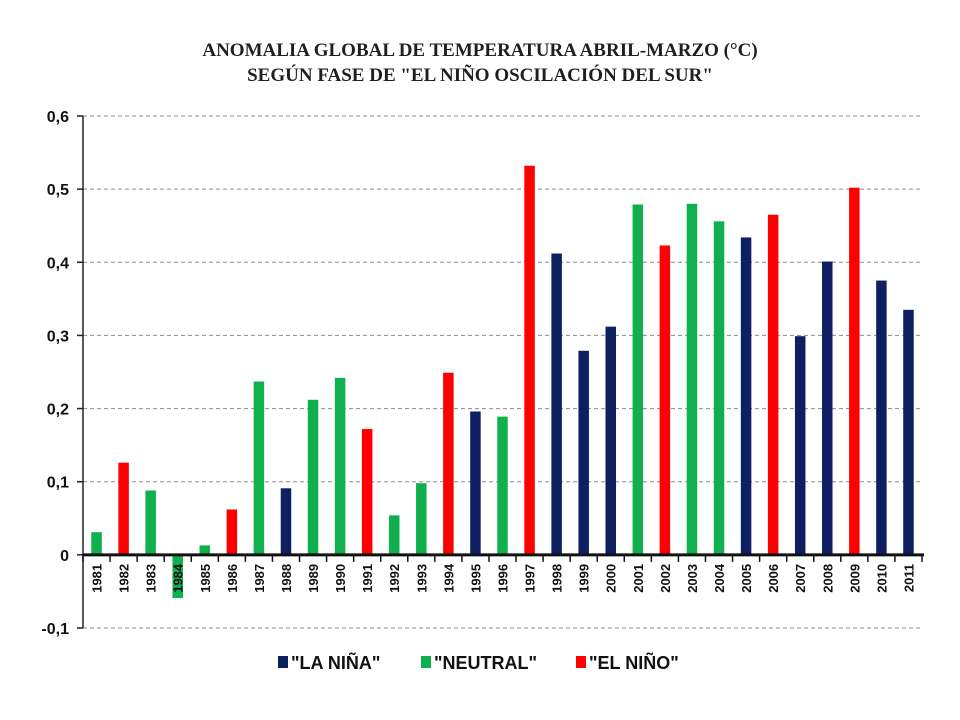 The width and height of the screenshot is (960, 720). I want to click on y-tick-label: 0,2, so click(58, 410).